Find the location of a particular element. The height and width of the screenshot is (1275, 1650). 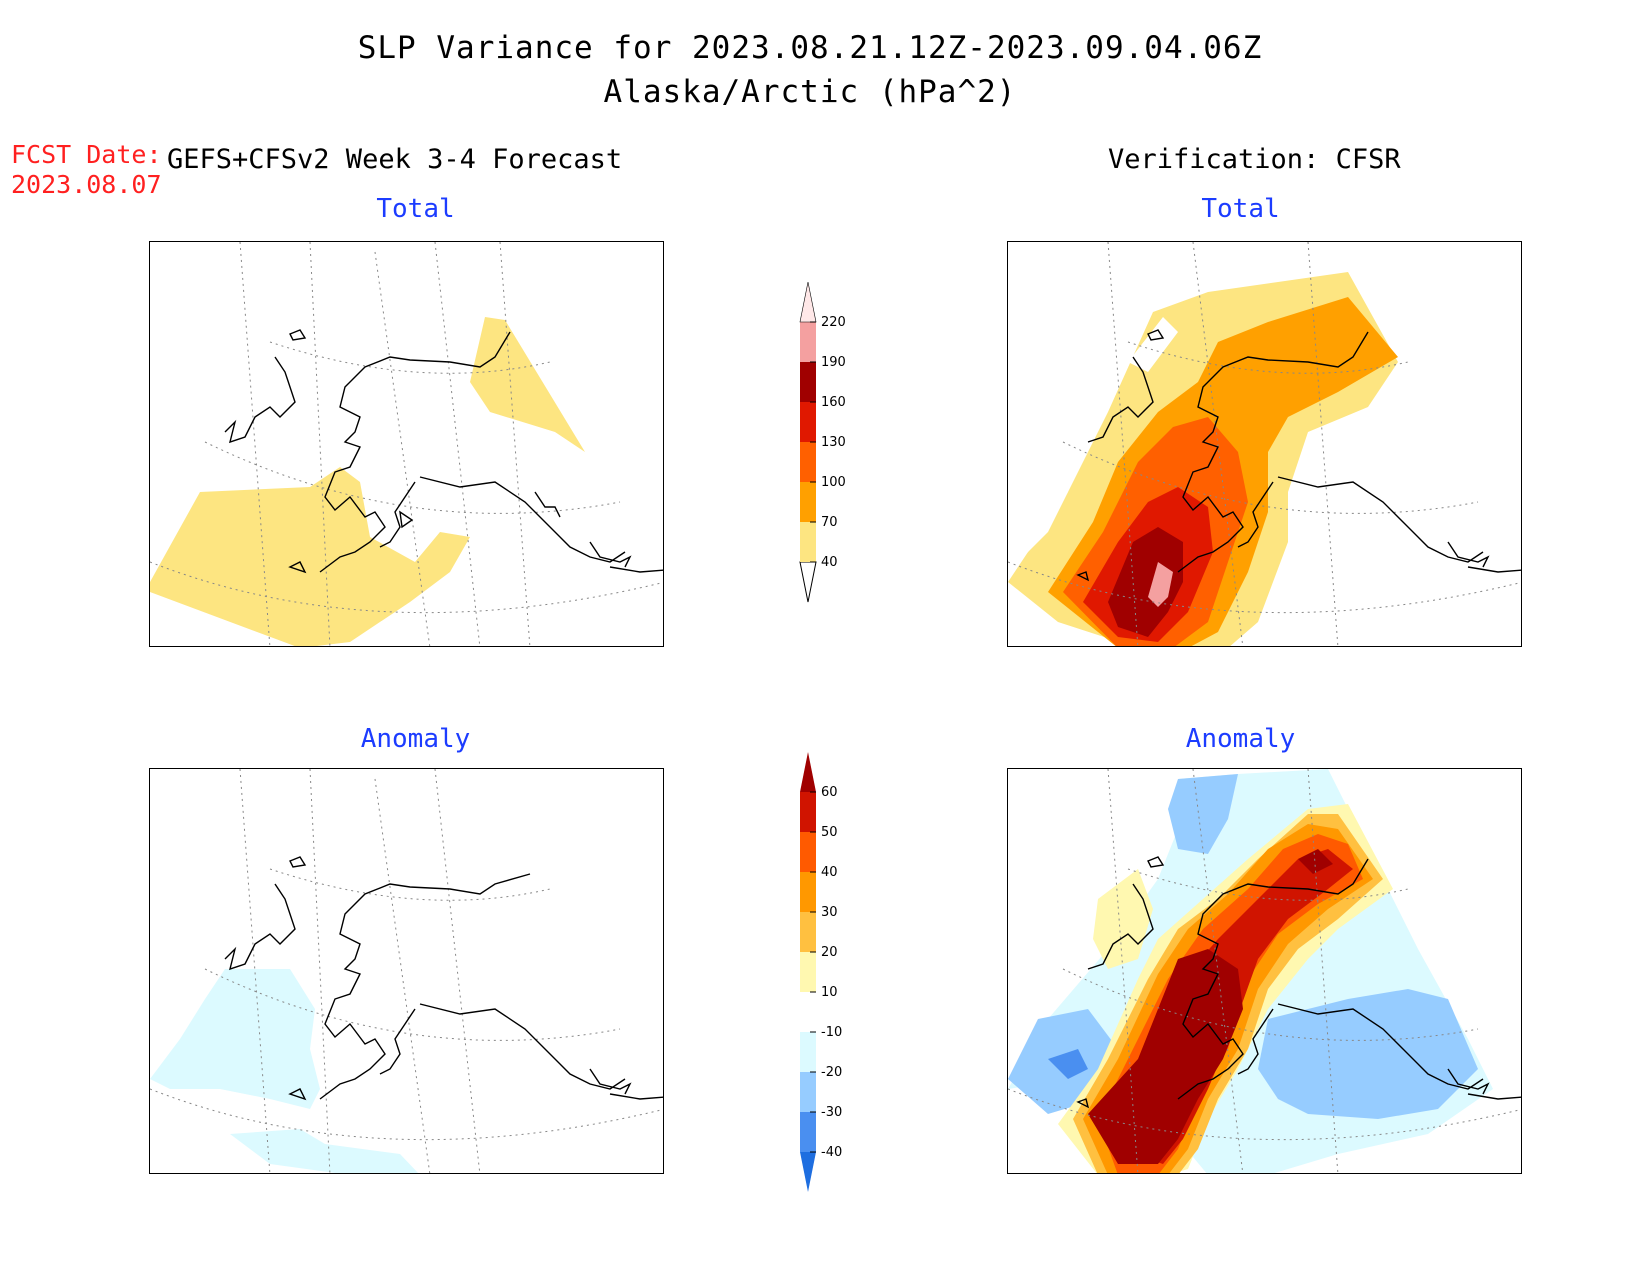

fcst-date-value: 2023.08.07 is located at coordinates (86, 184).